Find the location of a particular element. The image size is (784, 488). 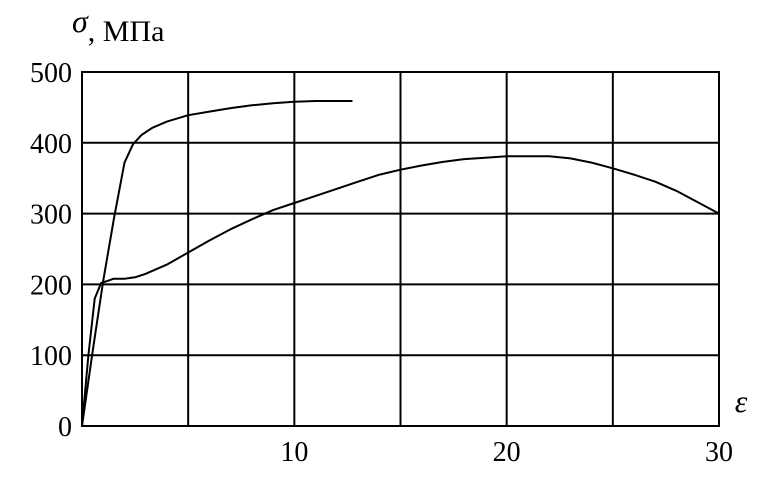

x-axis-title: ε is located at coordinates (741, 401).